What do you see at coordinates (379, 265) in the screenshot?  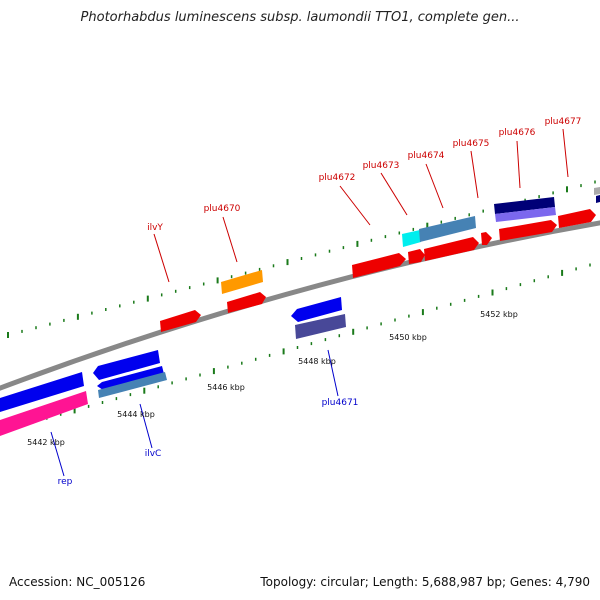 I see `gene-plu4672` at bounding box center [379, 265].